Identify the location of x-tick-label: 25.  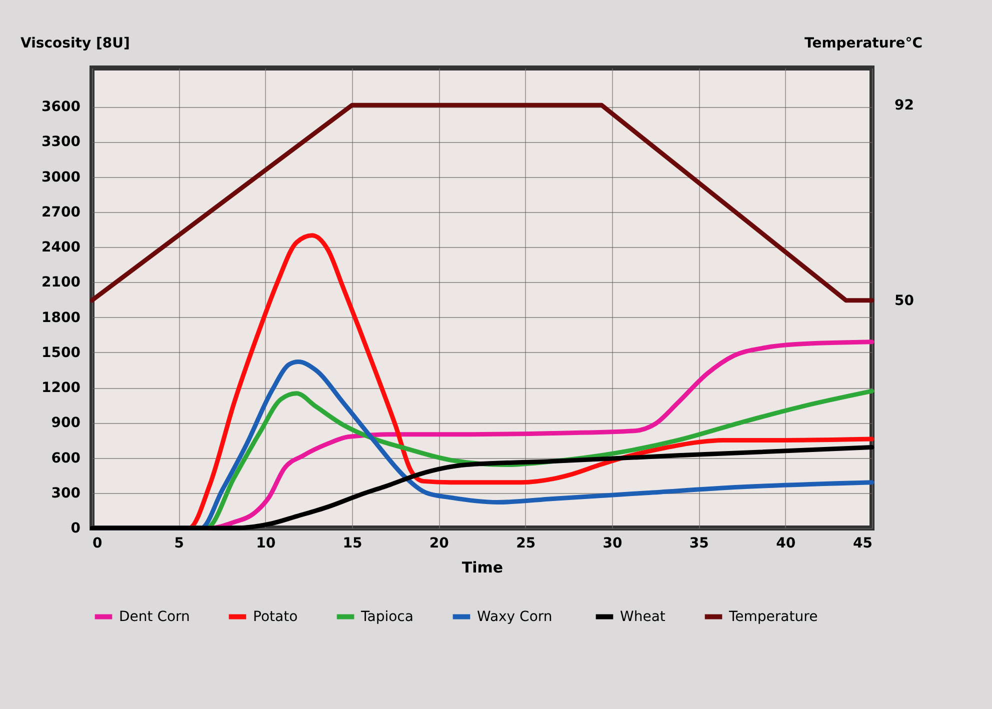
(526, 544).